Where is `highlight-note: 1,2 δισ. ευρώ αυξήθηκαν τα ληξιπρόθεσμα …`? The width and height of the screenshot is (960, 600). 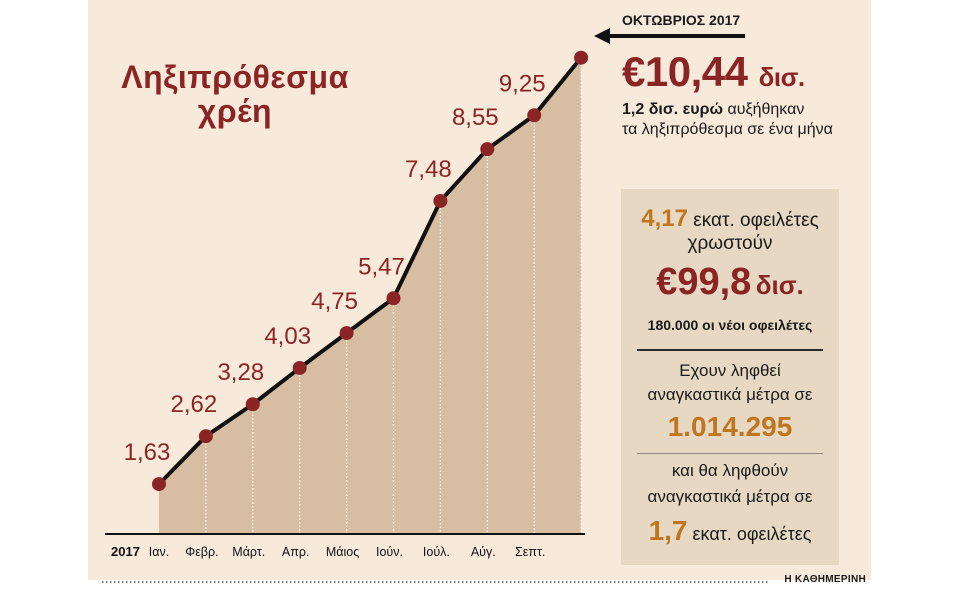
highlight-note: 1,2 δισ. ευρώ αυξήθηκαν τα ληξιπρόθεσμα … is located at coordinates (727, 120).